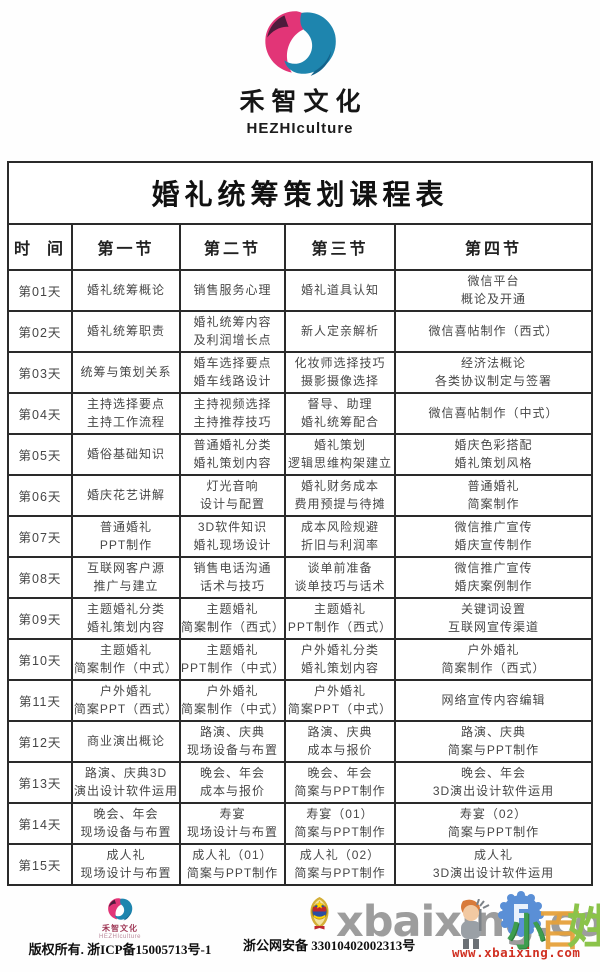  I want to click on icp-copyright-text: 版权所有. 浙ICP备15005713号-1, so click(120, 949).